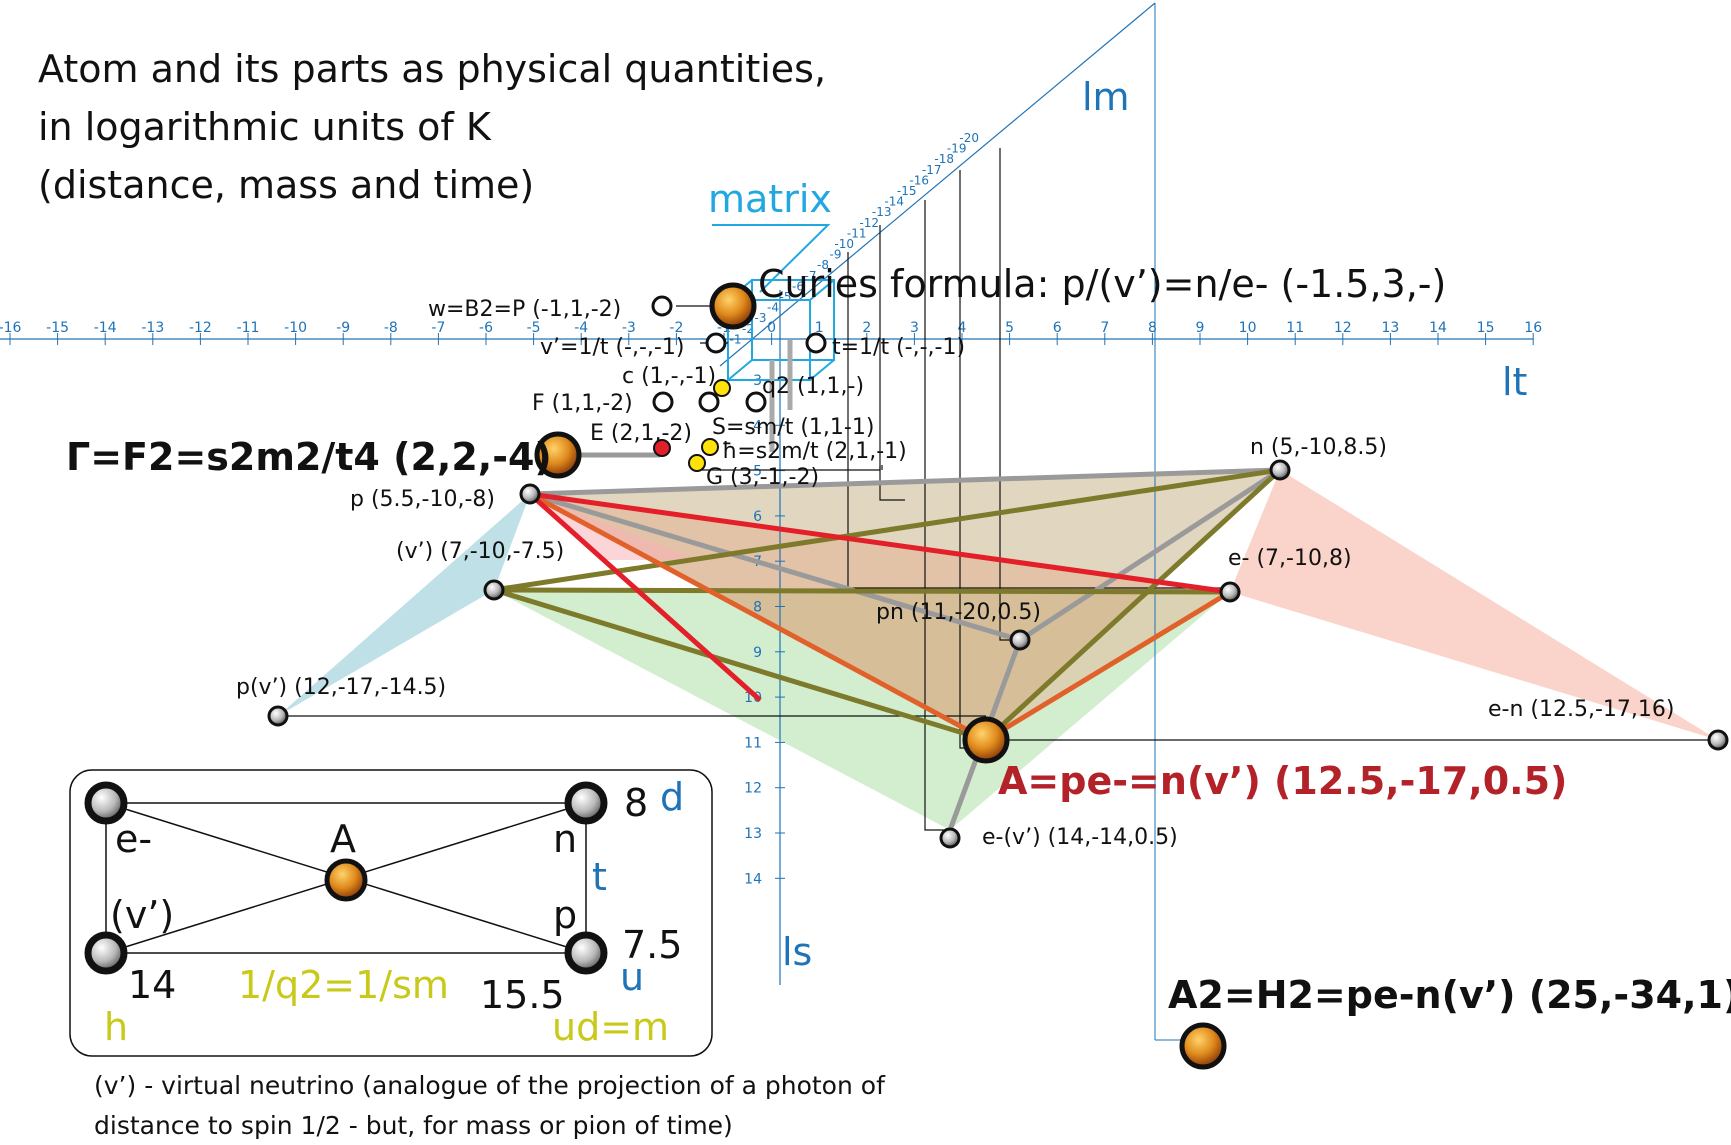  Describe the element at coordinates (1718, 740) in the screenshot. I see `point-en` at that location.